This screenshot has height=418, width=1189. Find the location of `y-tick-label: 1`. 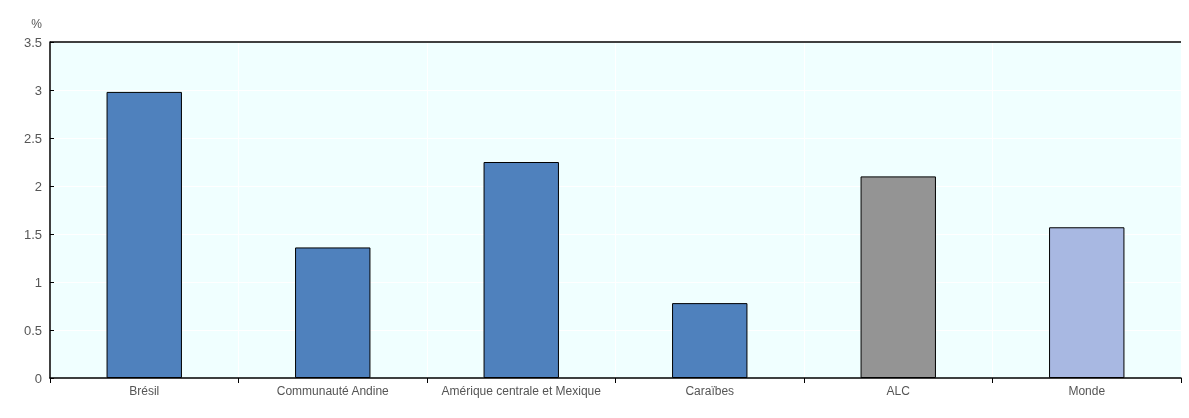

y-tick-label: 1 is located at coordinates (38, 282).